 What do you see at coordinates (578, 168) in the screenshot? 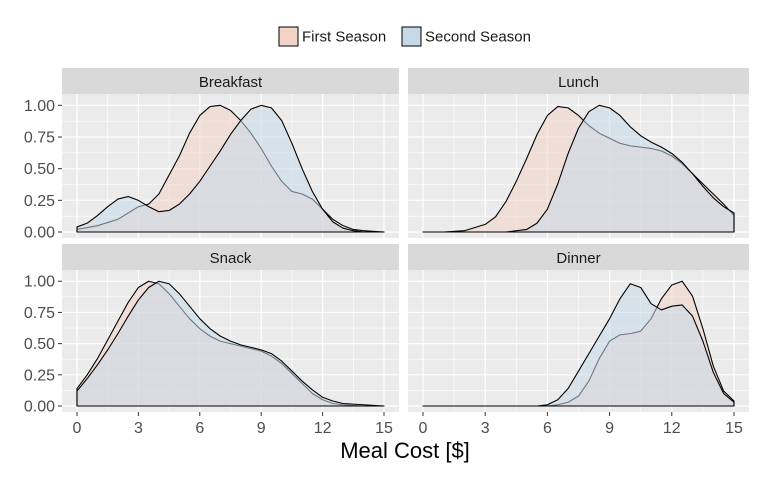
I see `density-lunch-second-season` at bounding box center [578, 168].